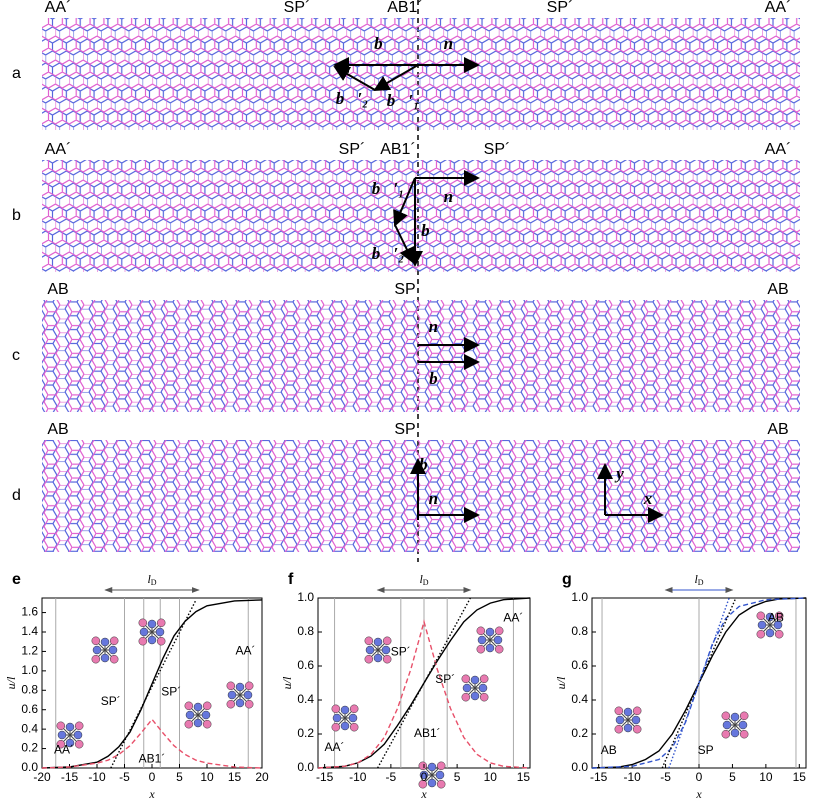 This screenshot has height=807, width=813. What do you see at coordinates (455, 43) in the screenshot?
I see `vector-label: n⃗` at bounding box center [455, 43].